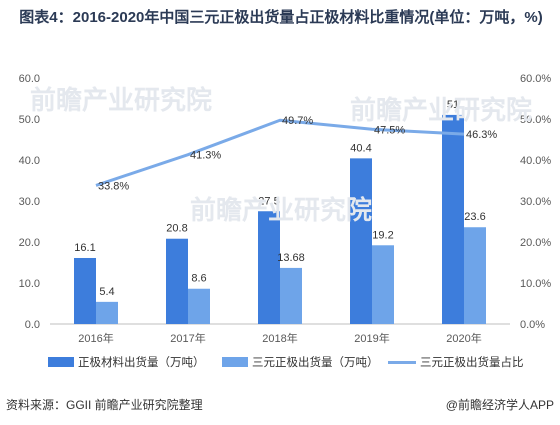  Describe the element at coordinates (535, 284) in the screenshot. I see `y2-tick-label: 10.0%` at that location.